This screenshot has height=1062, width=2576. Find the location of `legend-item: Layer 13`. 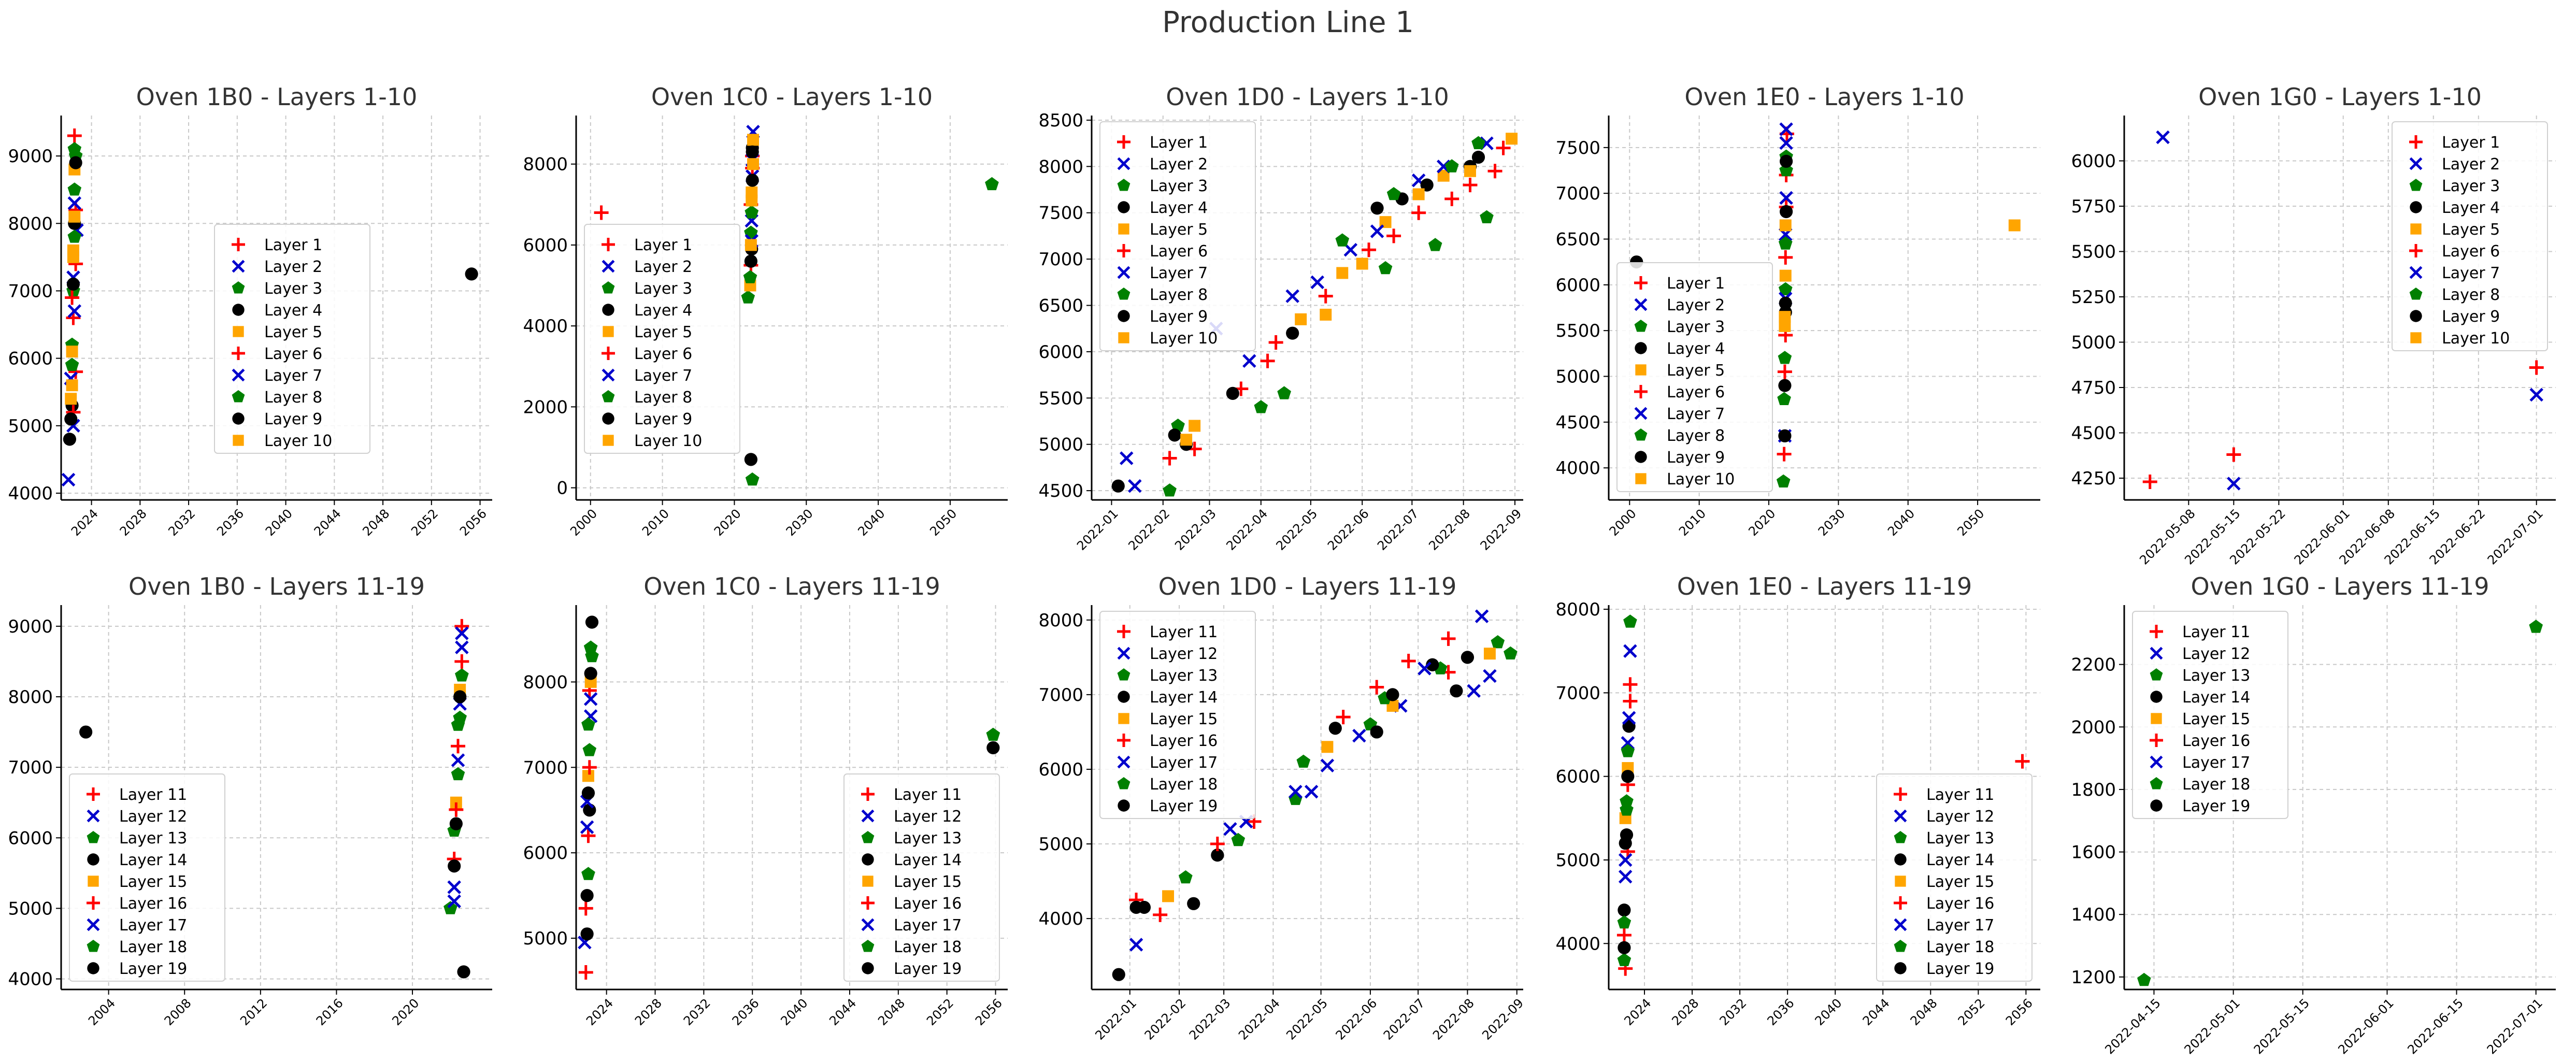

legend-item: Layer 13 is located at coordinates (1944, 838).